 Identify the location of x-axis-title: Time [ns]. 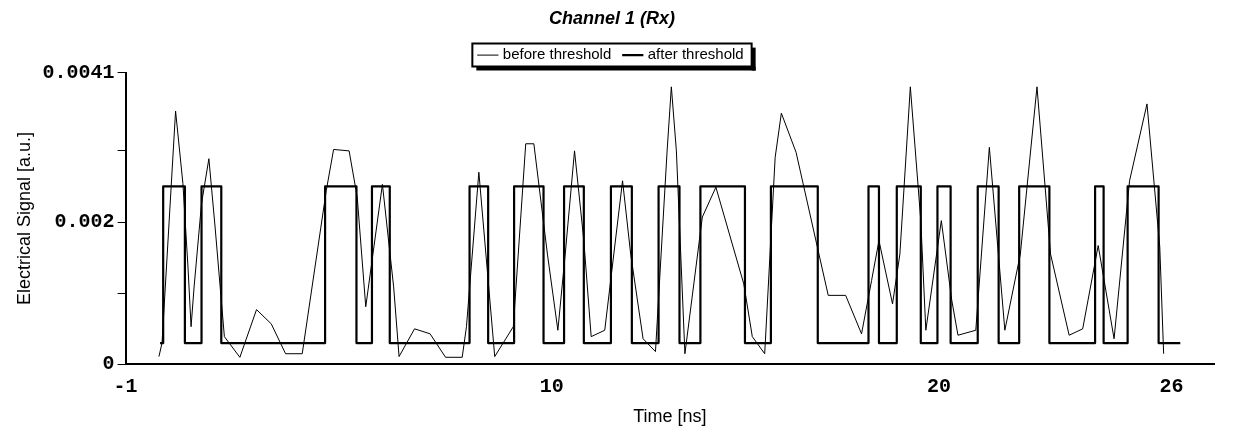
(670, 416).